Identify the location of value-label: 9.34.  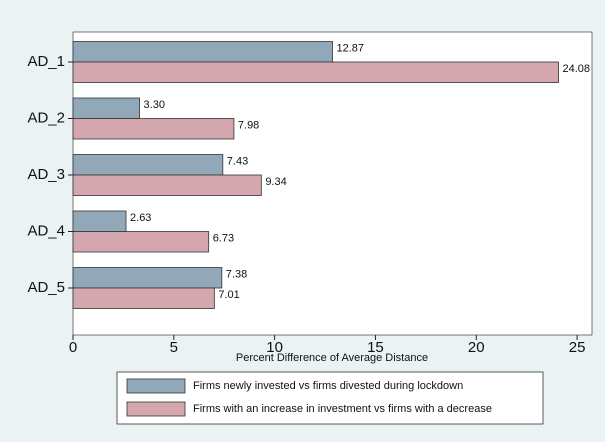
(275, 182).